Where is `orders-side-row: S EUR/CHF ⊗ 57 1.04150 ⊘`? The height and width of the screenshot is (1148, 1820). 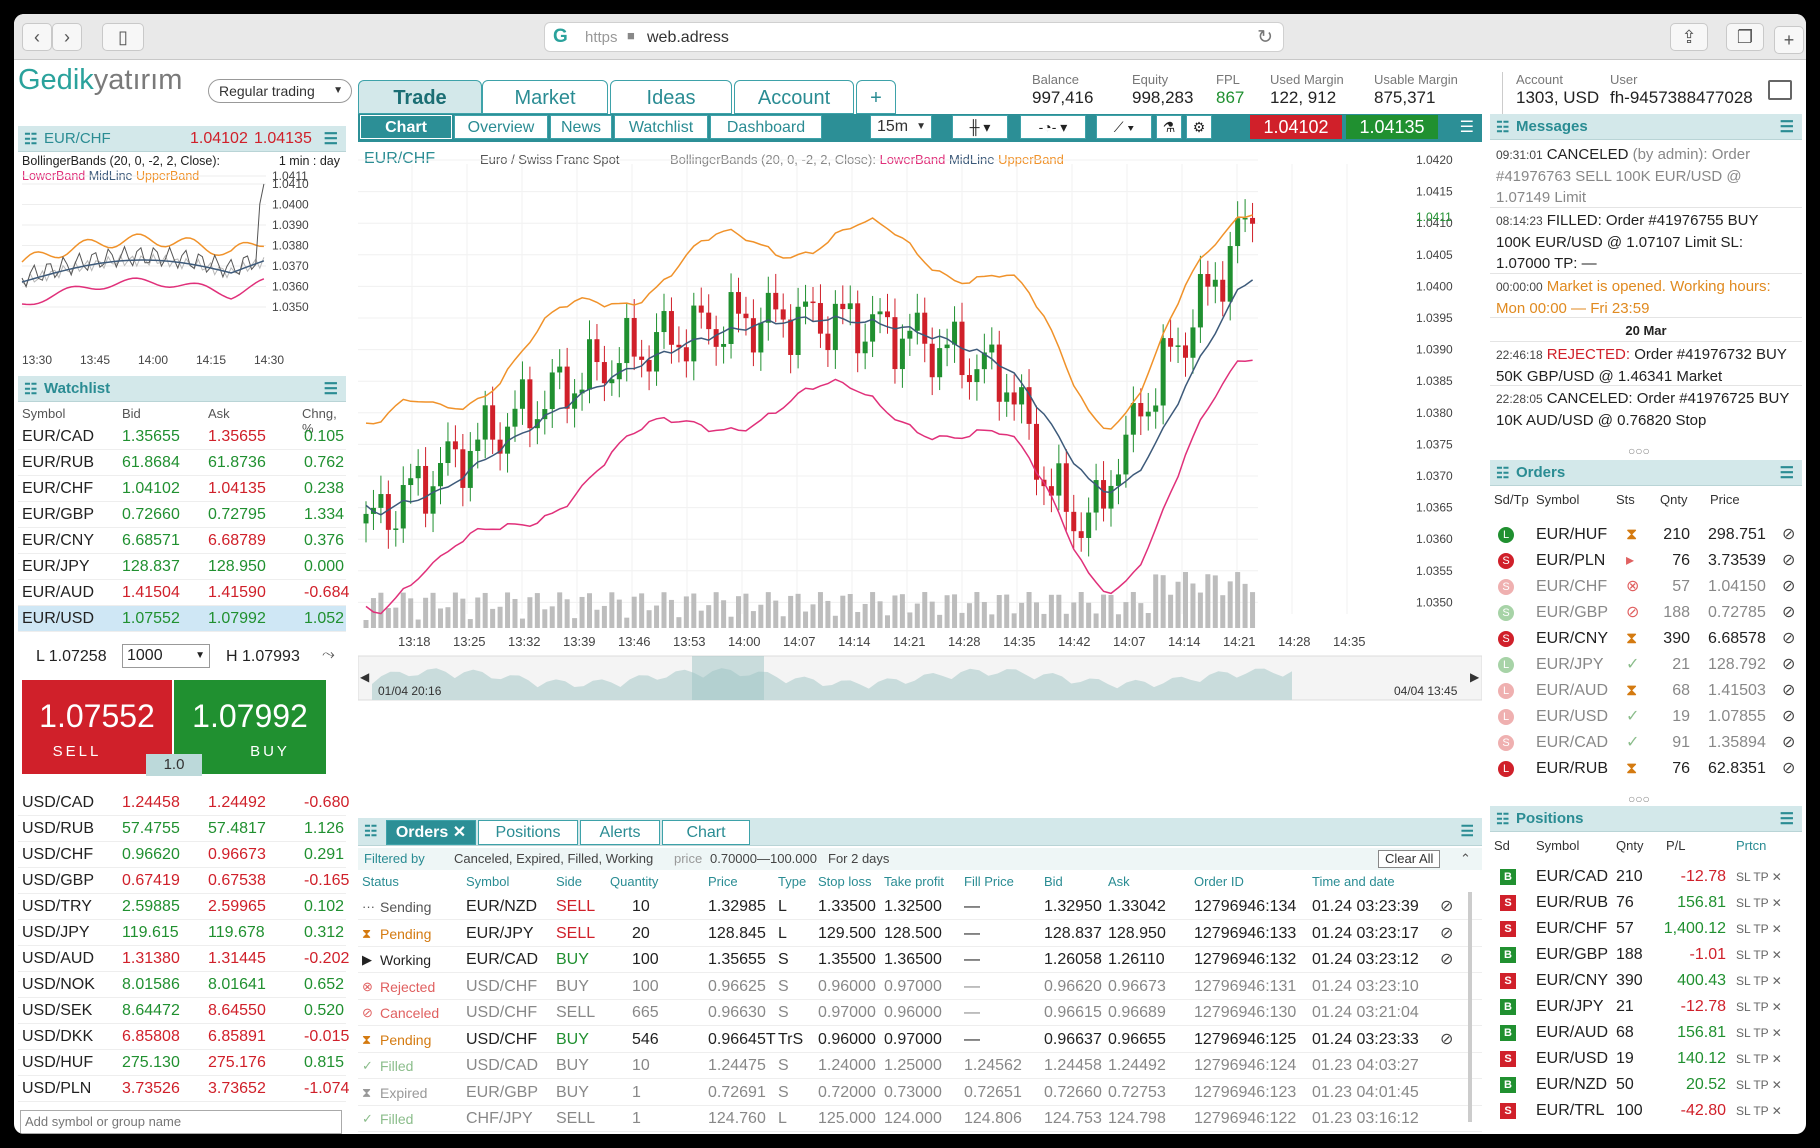 orders-side-row: S EUR/CHF ⊗ 57 1.04150 ⊘ is located at coordinates (1646, 587).